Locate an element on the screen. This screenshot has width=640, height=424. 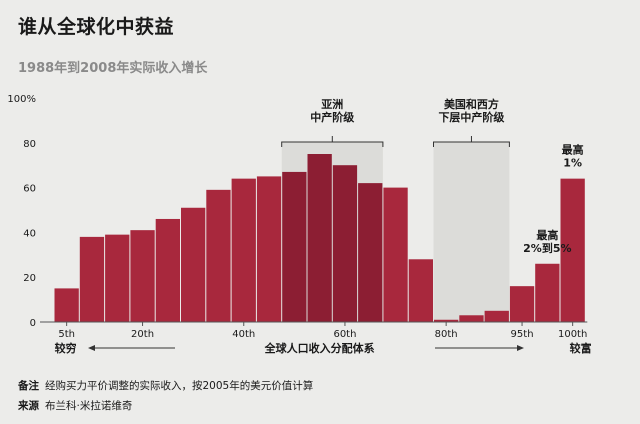
annotation-label: 2%到5% is located at coordinates (547, 248).